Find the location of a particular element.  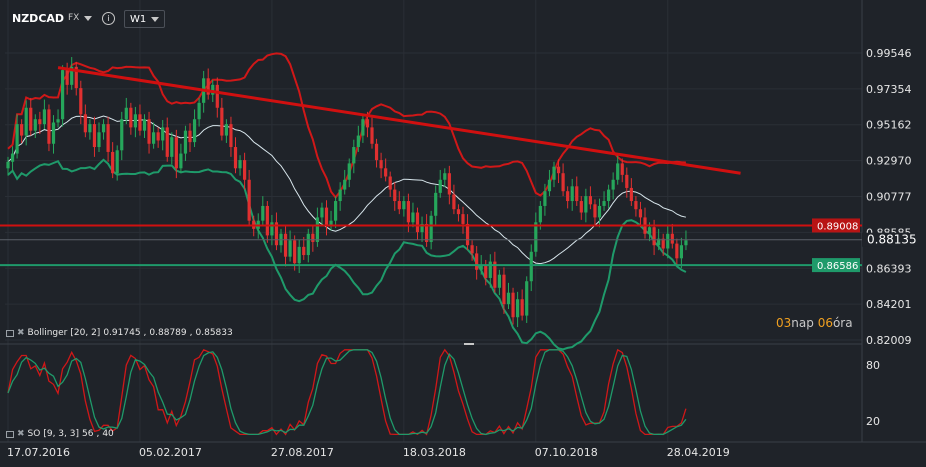

countdown-hours: 06 is located at coordinates (825, 323).